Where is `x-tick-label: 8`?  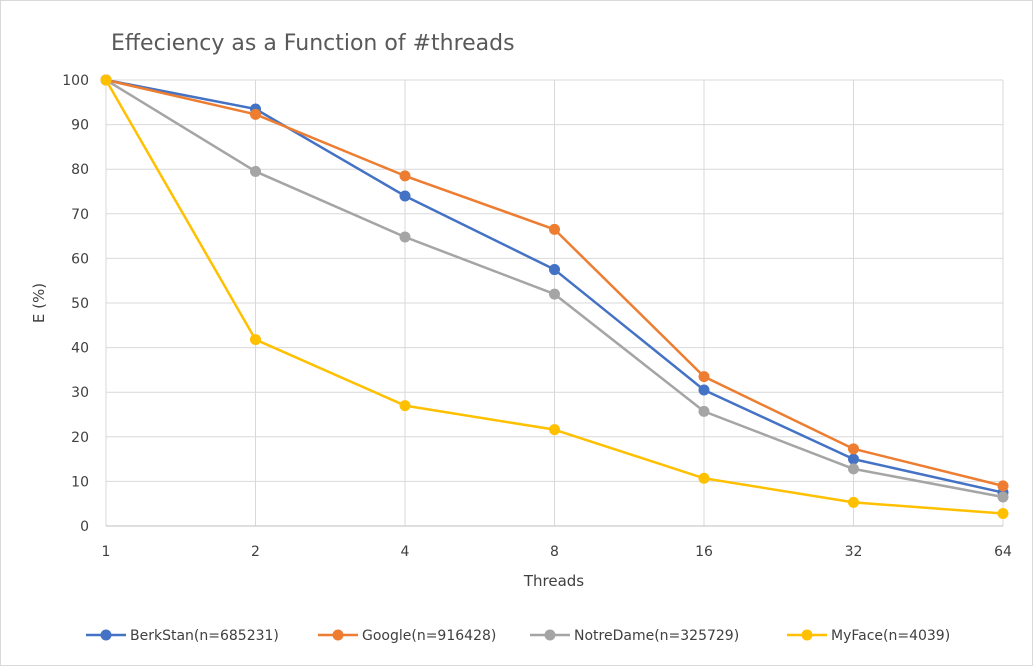
x-tick-label: 8 is located at coordinates (554, 552).